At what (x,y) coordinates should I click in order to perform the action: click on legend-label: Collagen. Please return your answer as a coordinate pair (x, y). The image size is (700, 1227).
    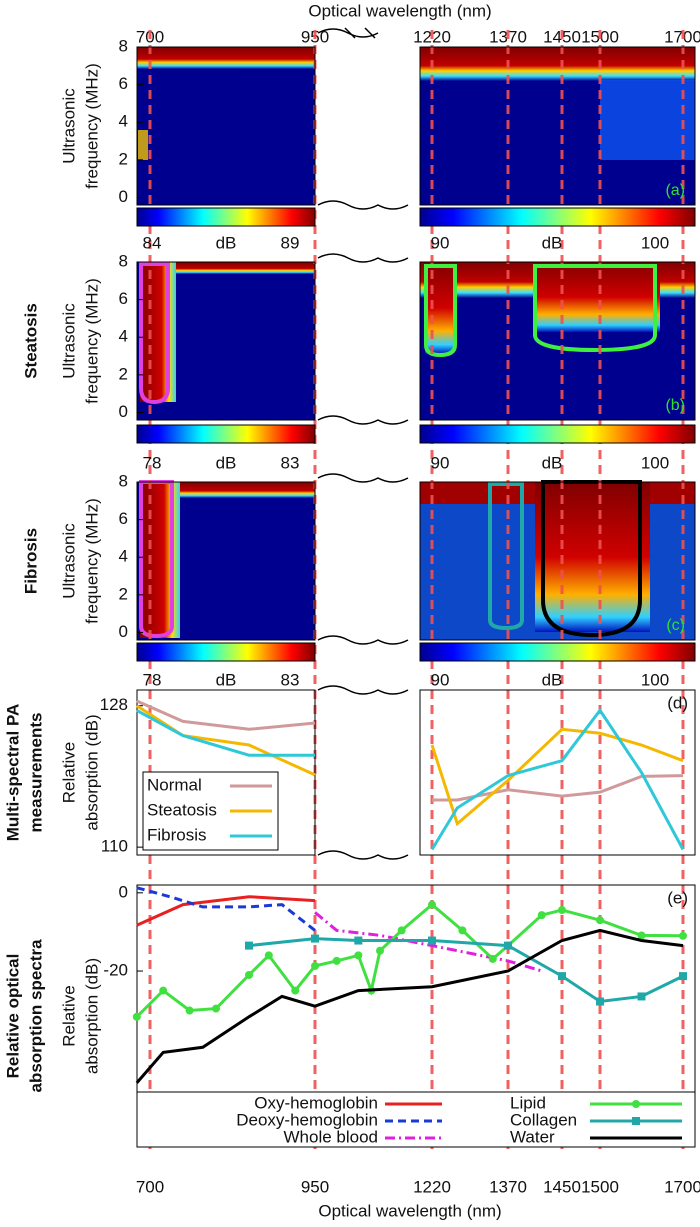
    Looking at the image, I should click on (543, 1119).